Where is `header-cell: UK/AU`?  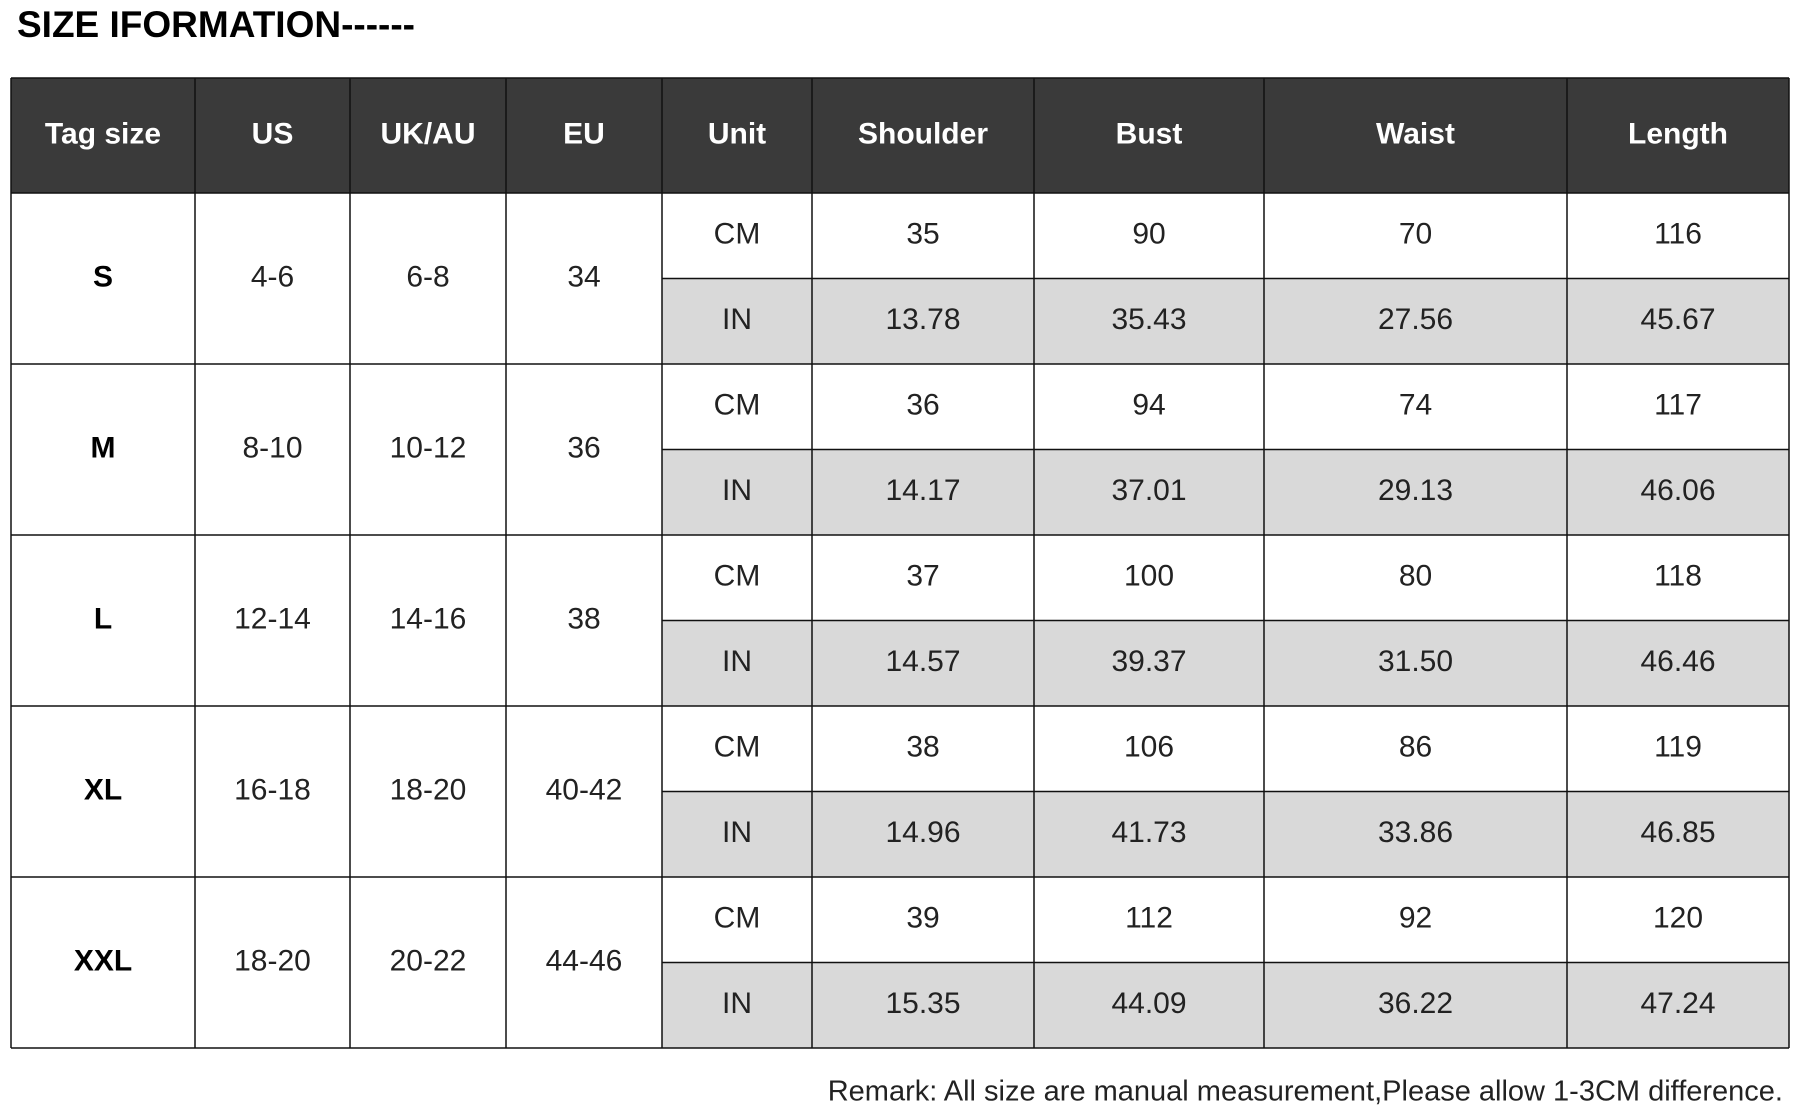
header-cell: UK/AU is located at coordinates (428, 133).